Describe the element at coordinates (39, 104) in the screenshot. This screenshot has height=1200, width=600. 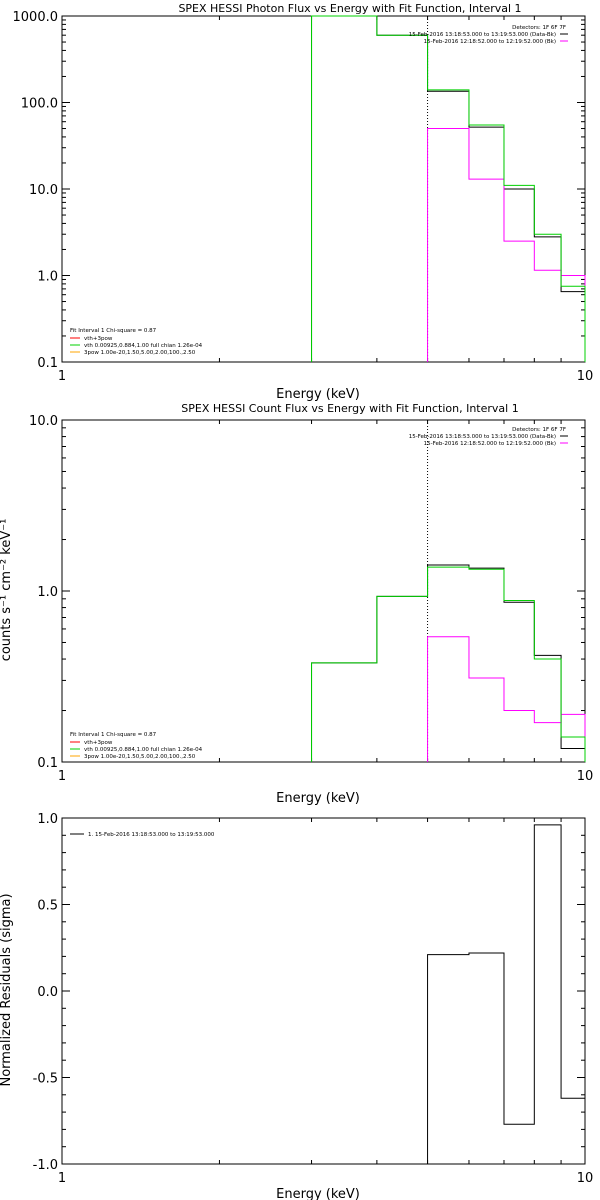
I see `y-tick-label: 100.0` at that location.